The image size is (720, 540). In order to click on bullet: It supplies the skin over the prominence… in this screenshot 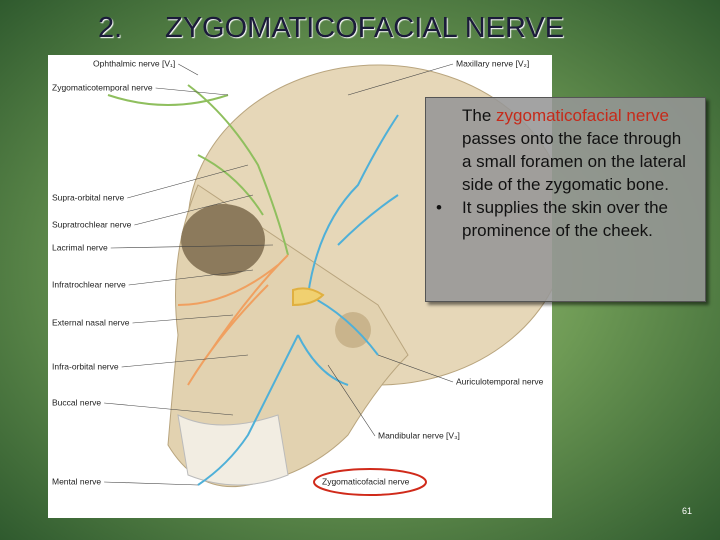, I will do `click(565, 219)`.